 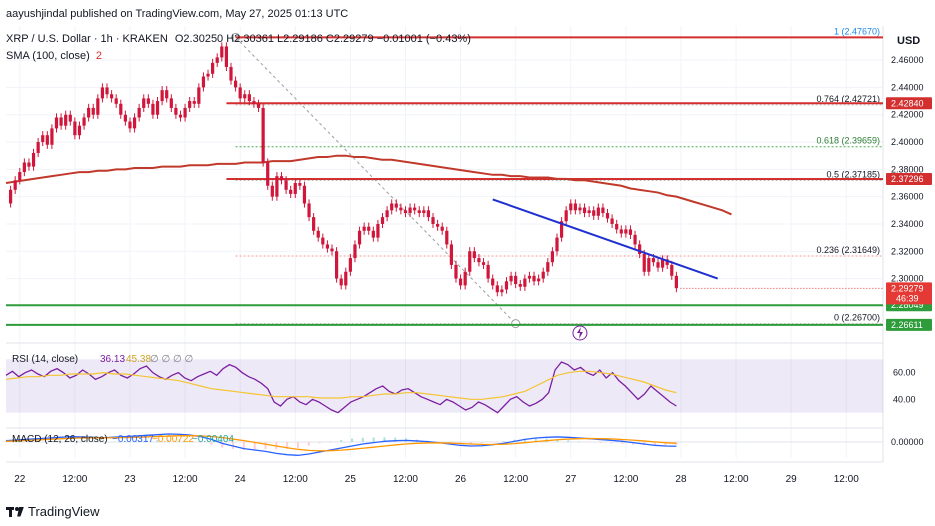 I want to click on resistance-1-badge-text: 2.42840, so click(x=907, y=103).